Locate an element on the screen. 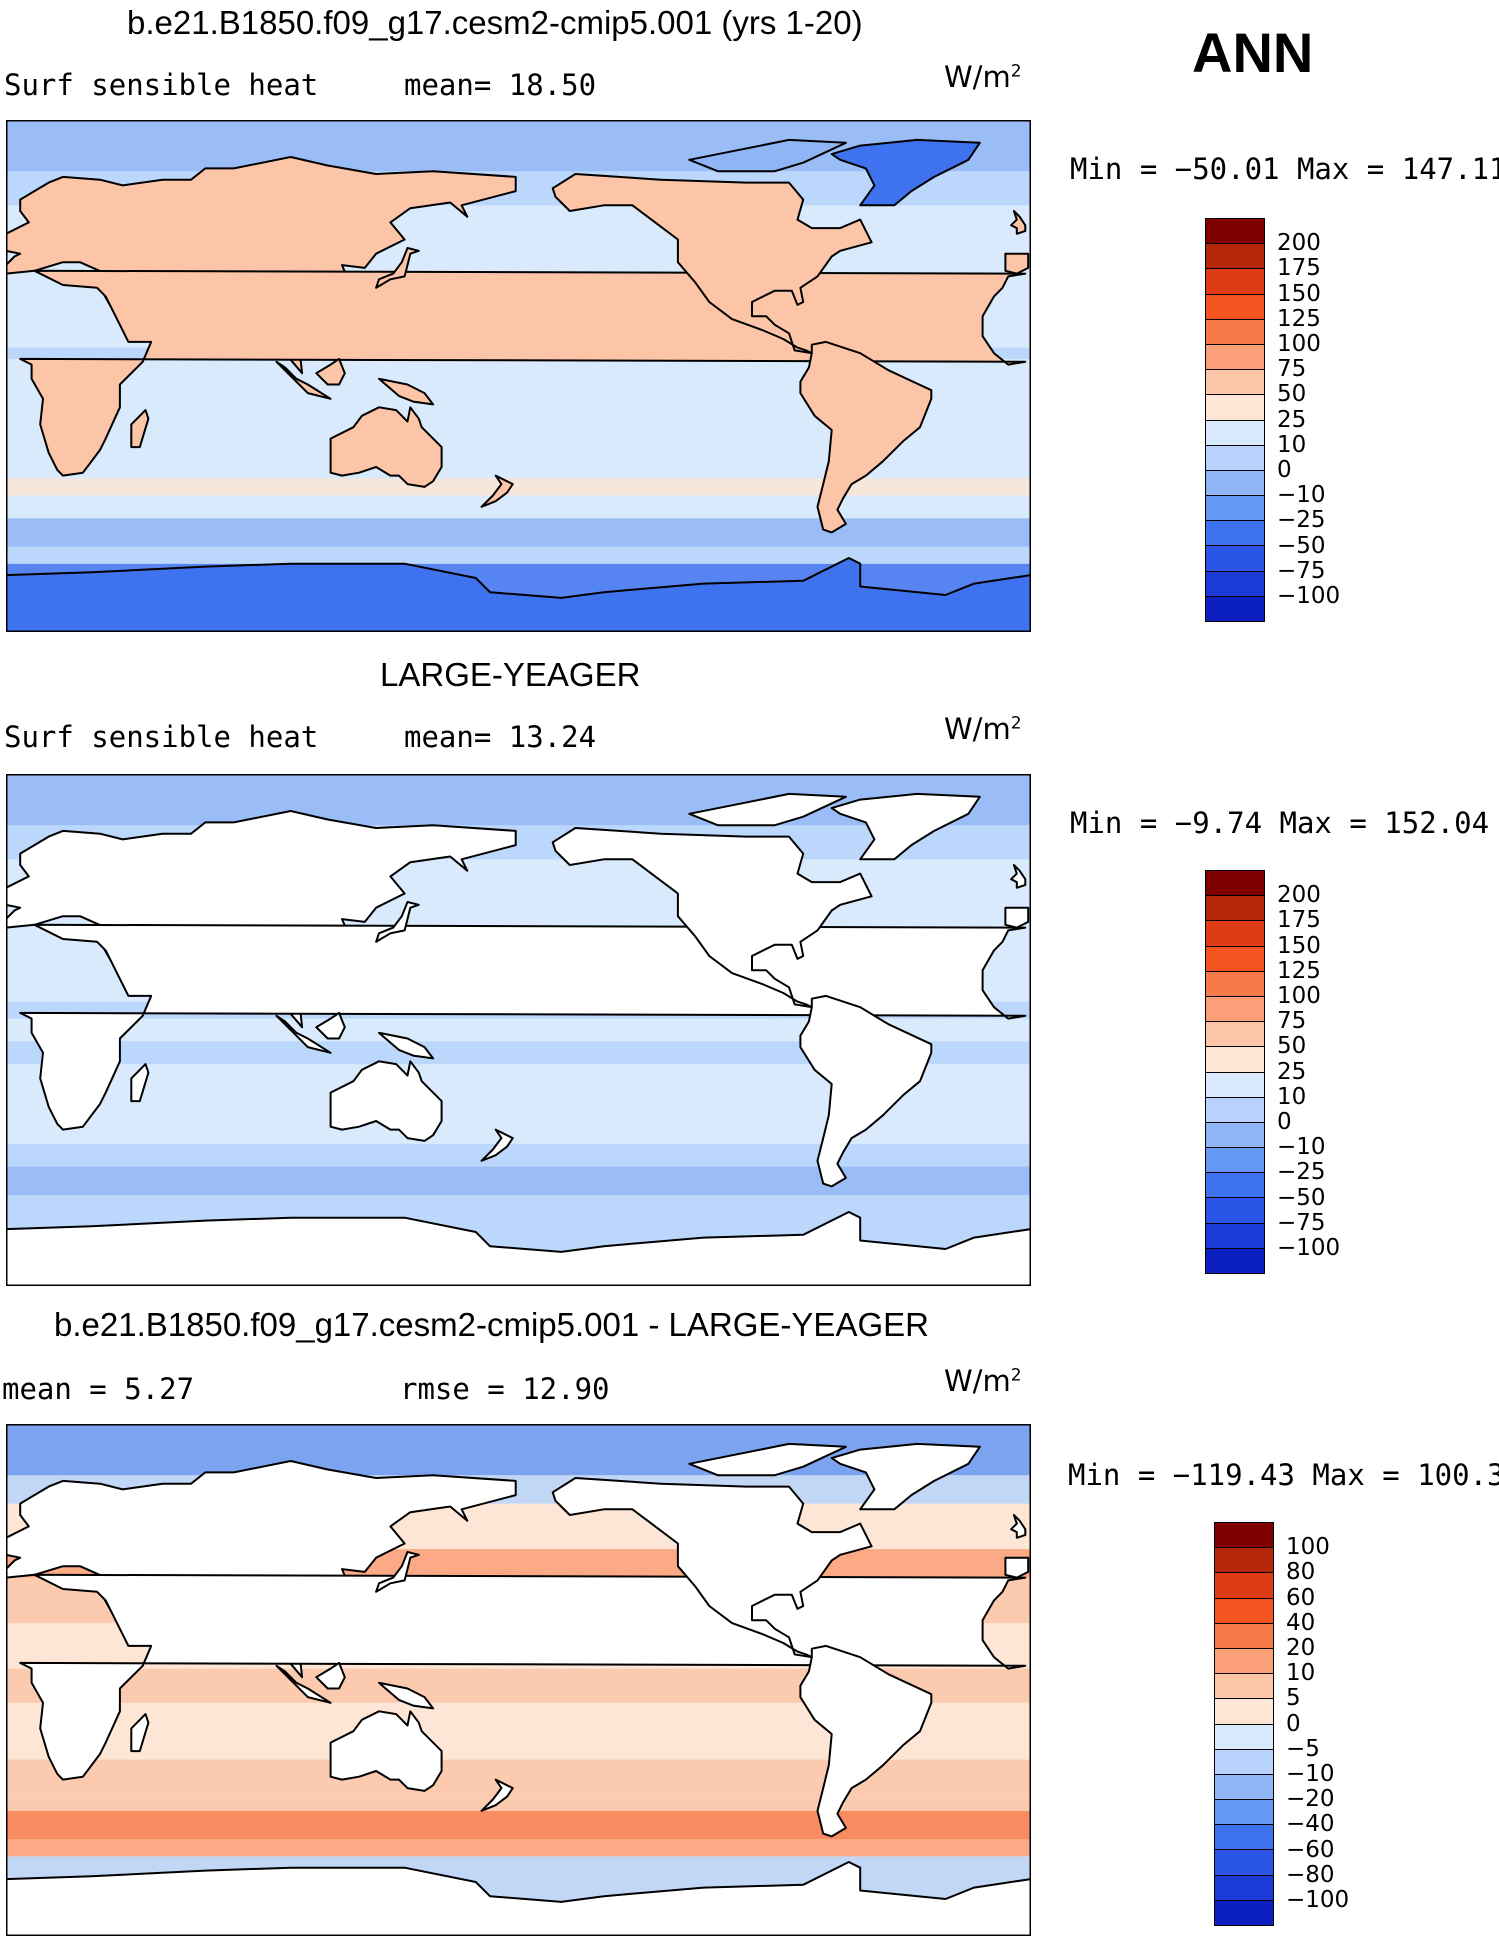 The width and height of the screenshot is (1499, 1940). colorbar-tick-label: 175 is located at coordinates (1299, 920).